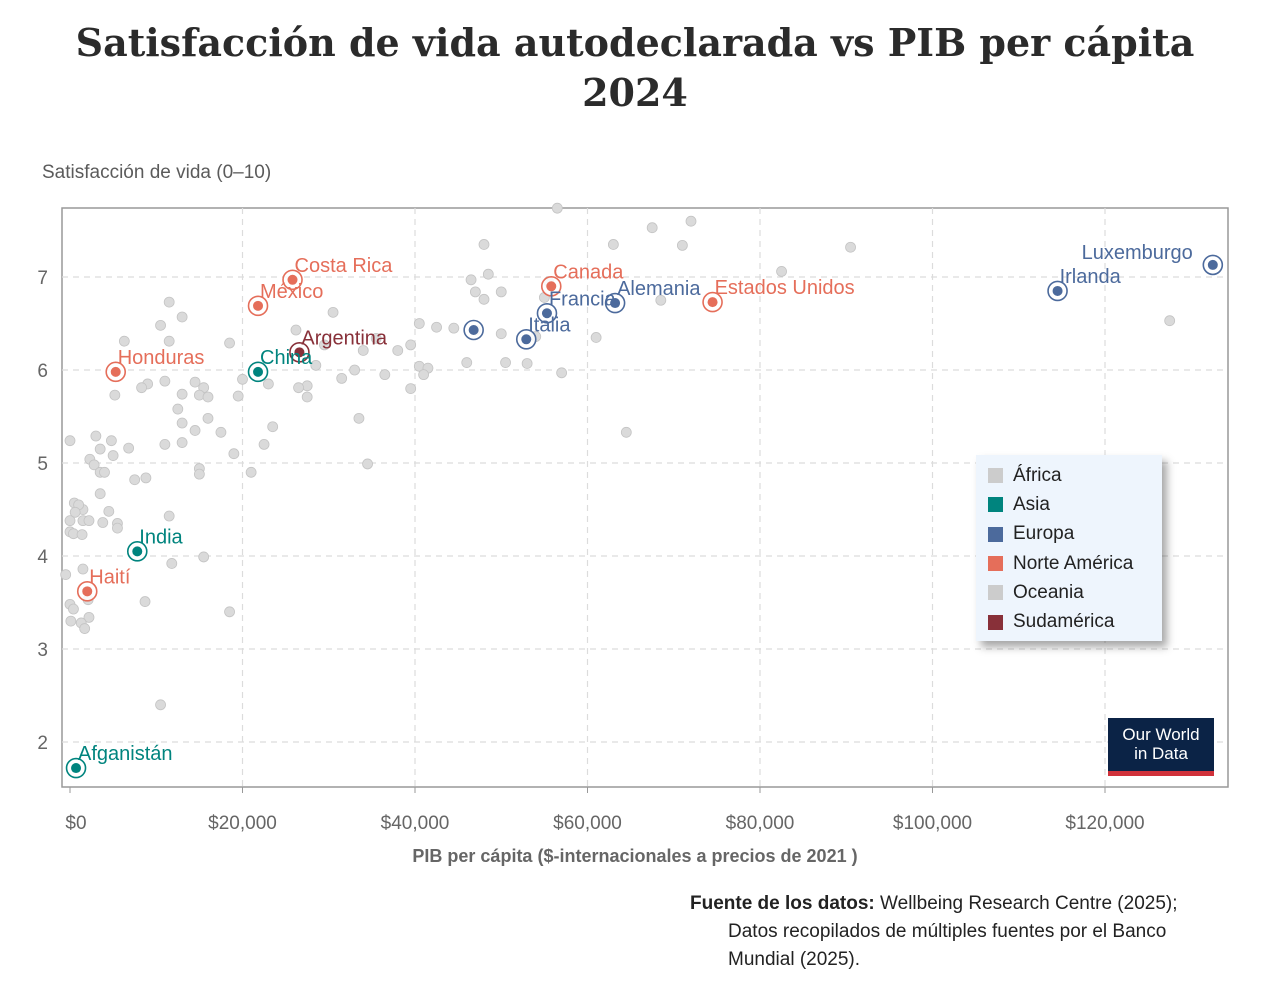  Describe the element at coordinates (1069, 621) in the screenshot. I see `legend-item: Sudamérica` at that location.